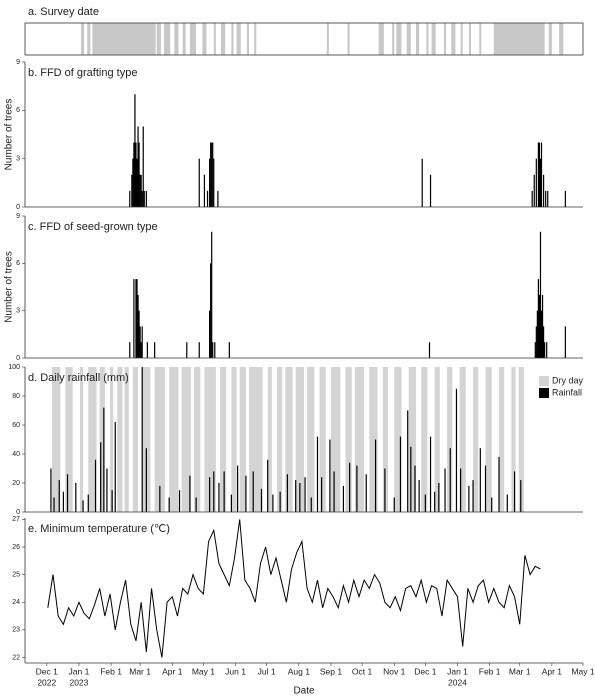  Describe the element at coordinates (304, 39) in the screenshot. I see `panel-frame` at that location.